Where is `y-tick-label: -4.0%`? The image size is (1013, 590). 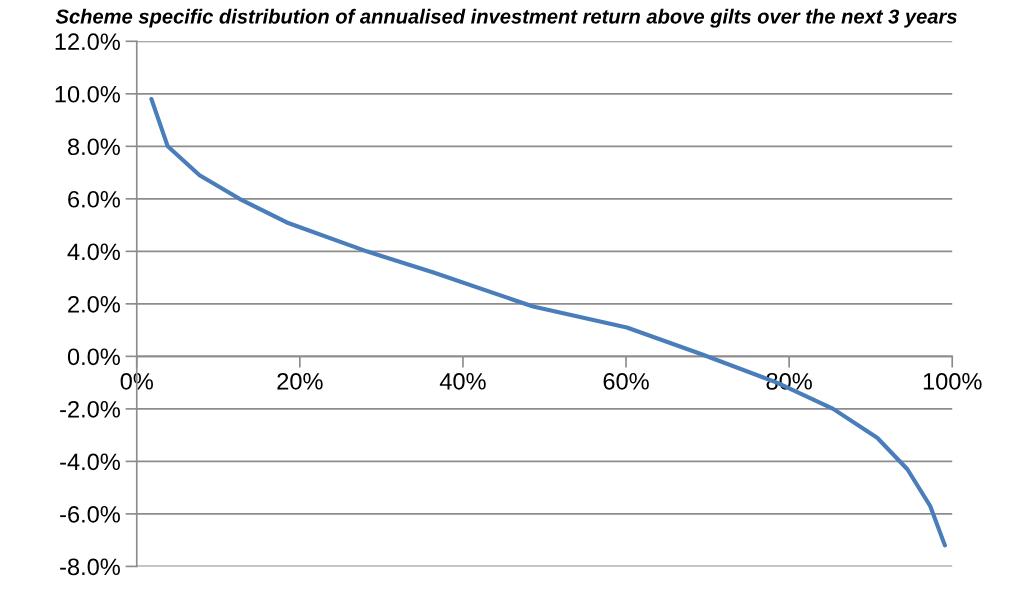 y-tick-label: -4.0% is located at coordinates (90, 462).